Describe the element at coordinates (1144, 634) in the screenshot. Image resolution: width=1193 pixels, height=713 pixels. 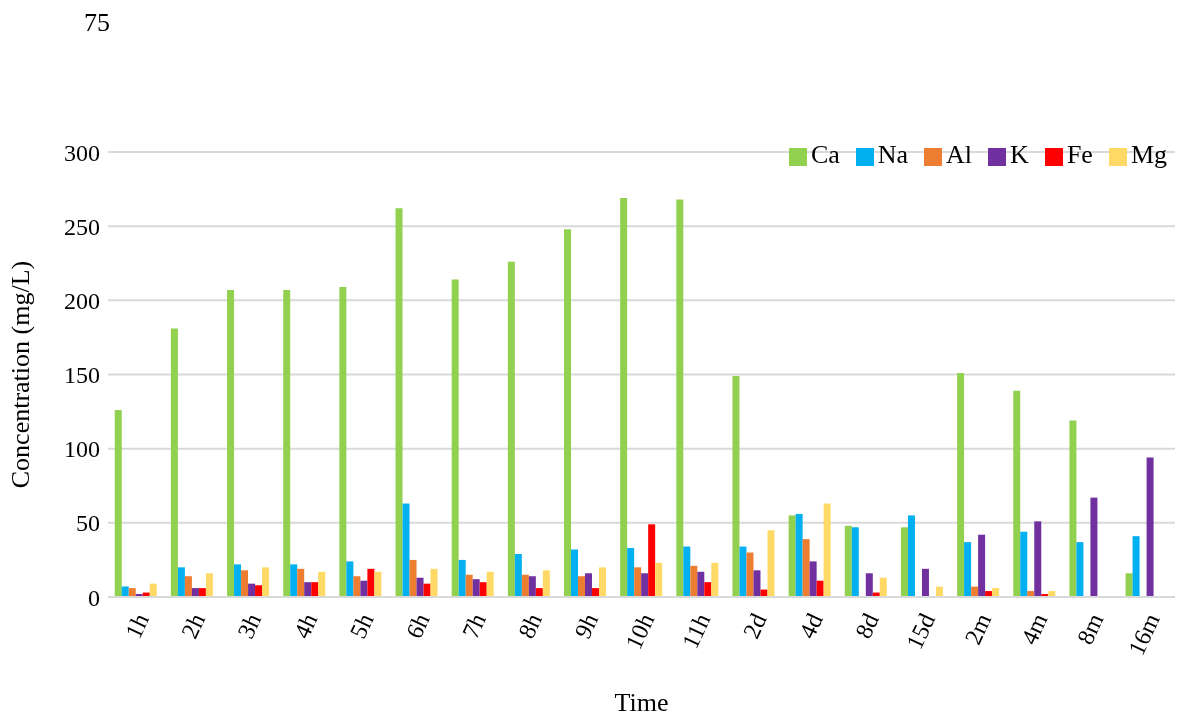
I see `x-tick-label: 16m` at that location.